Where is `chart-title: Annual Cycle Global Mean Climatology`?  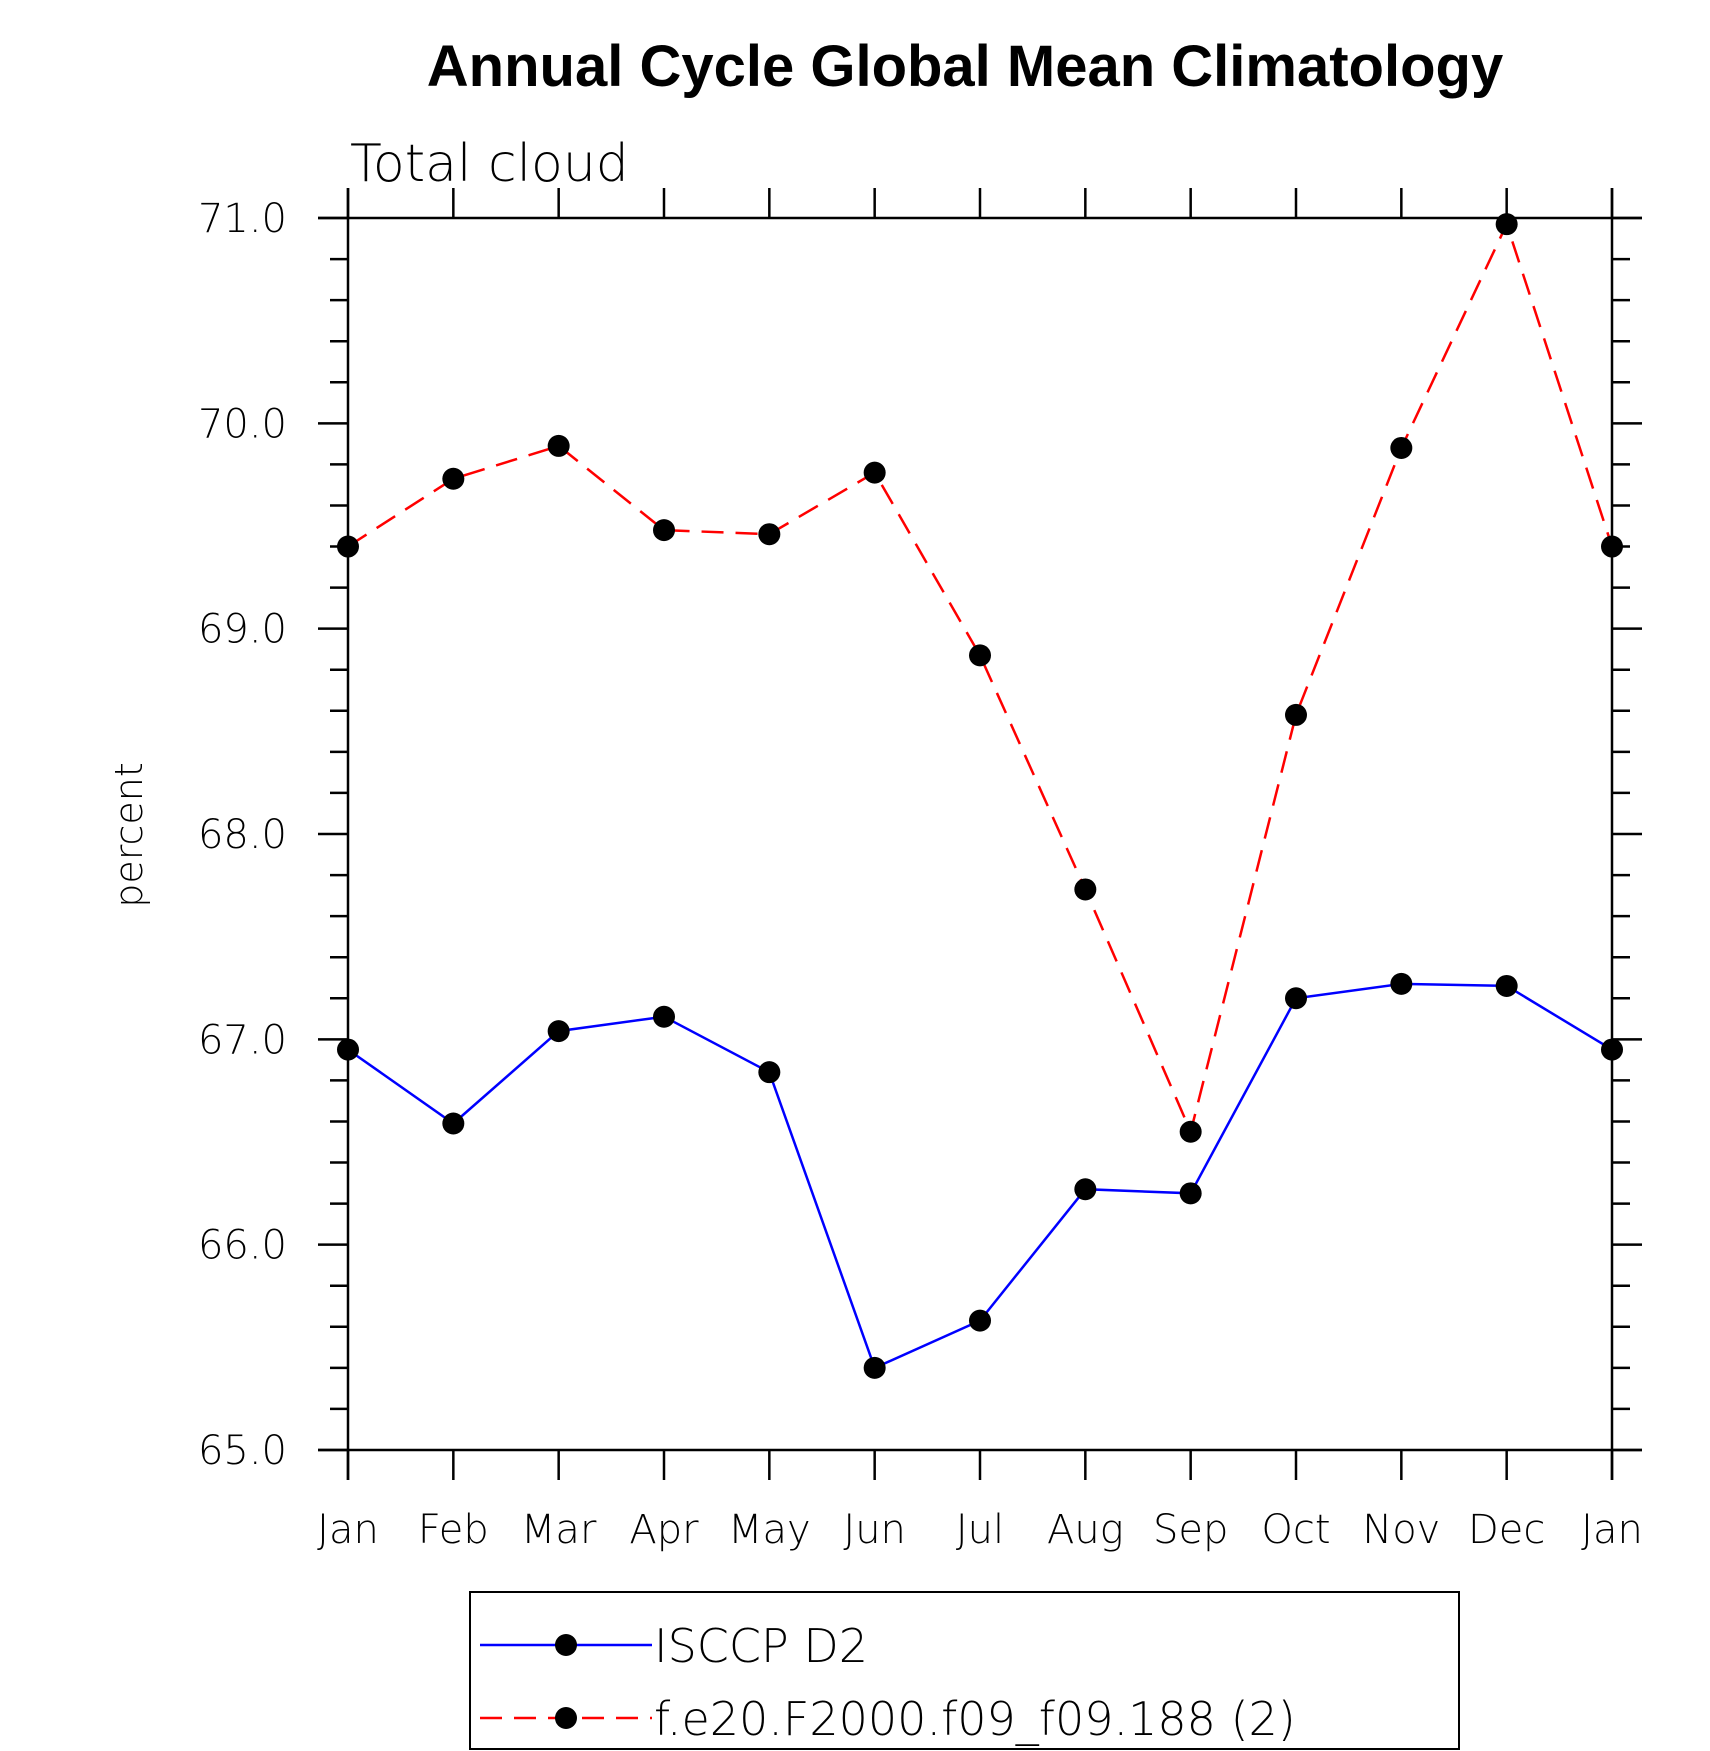 chart-title: Annual Cycle Global Mean Climatology is located at coordinates (965, 66).